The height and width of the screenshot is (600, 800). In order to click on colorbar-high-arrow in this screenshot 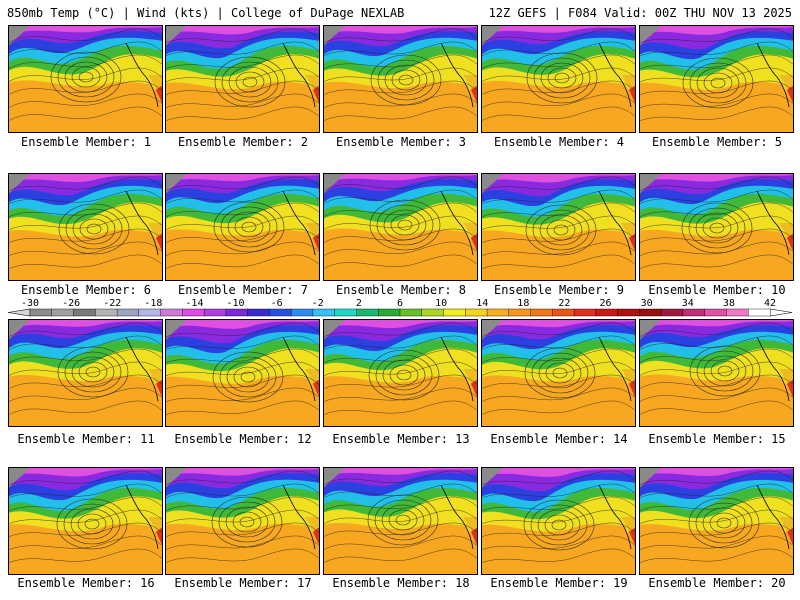, I will do `click(780, 312)`.